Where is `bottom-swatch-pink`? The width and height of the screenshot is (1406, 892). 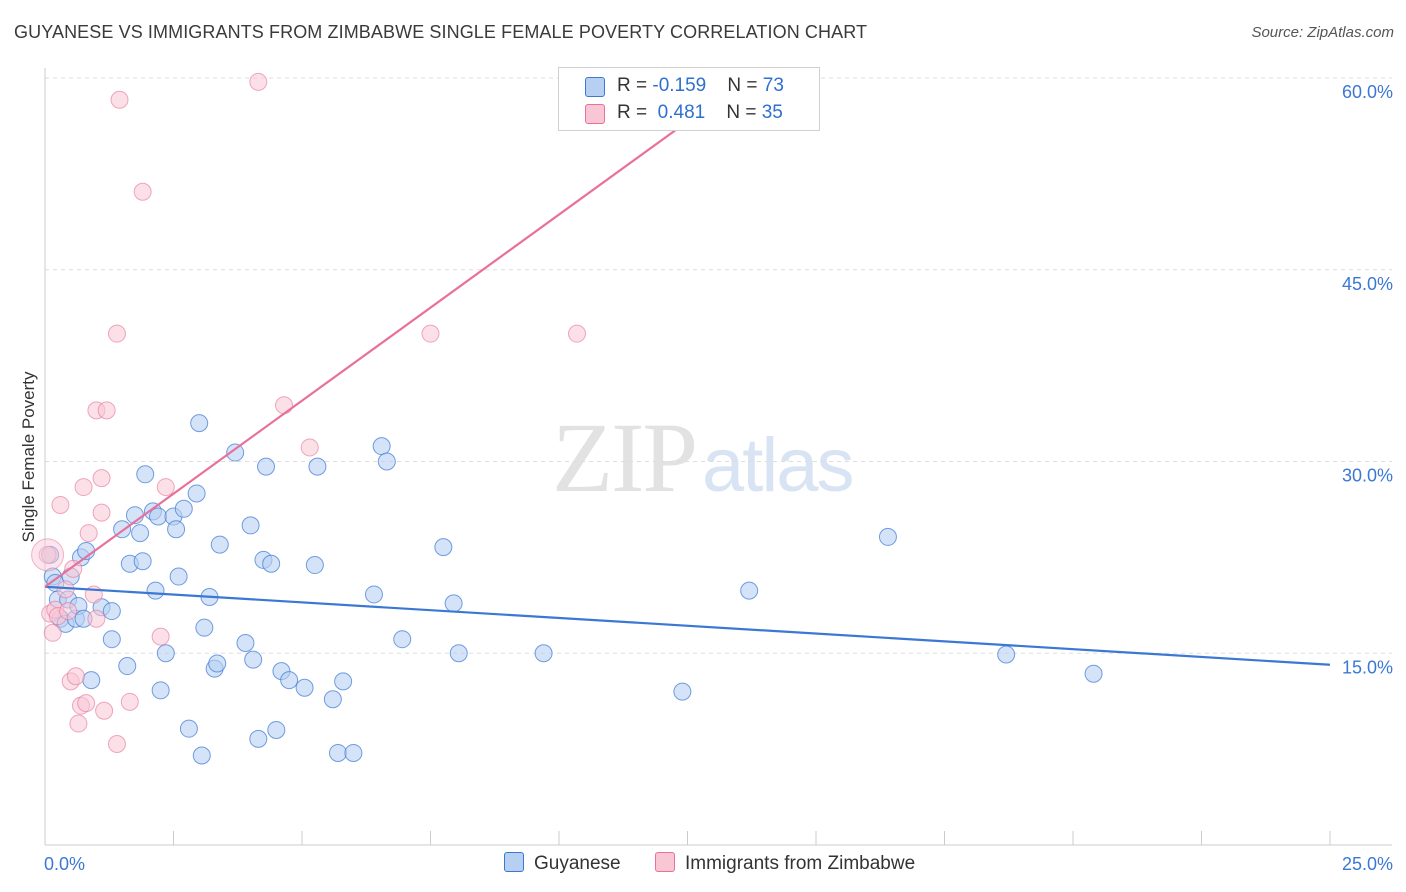 bottom-swatch-pink is located at coordinates (665, 862).